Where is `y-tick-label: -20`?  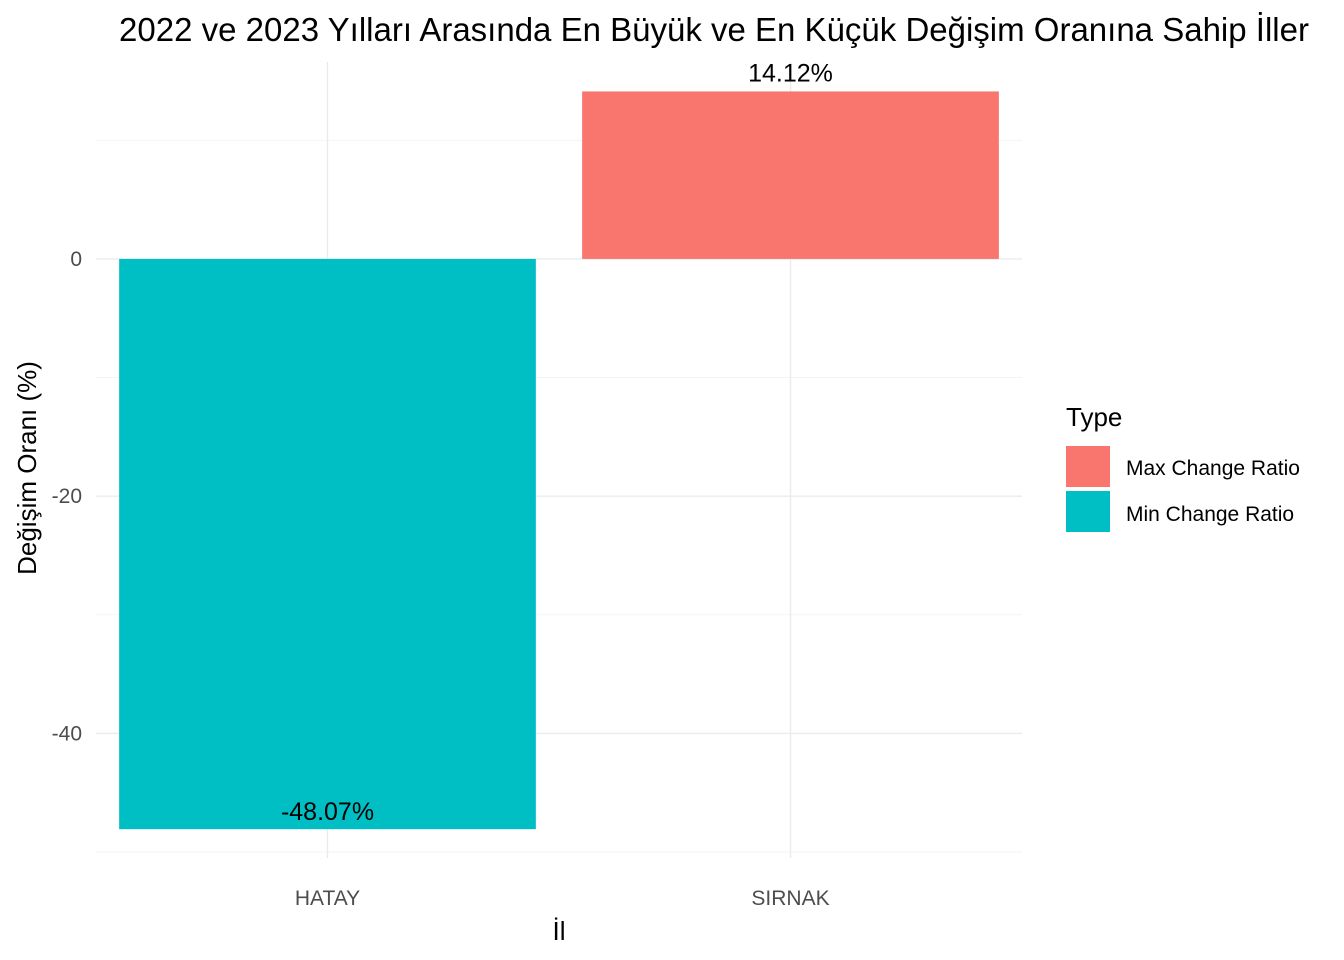 y-tick-label: -20 is located at coordinates (67, 496).